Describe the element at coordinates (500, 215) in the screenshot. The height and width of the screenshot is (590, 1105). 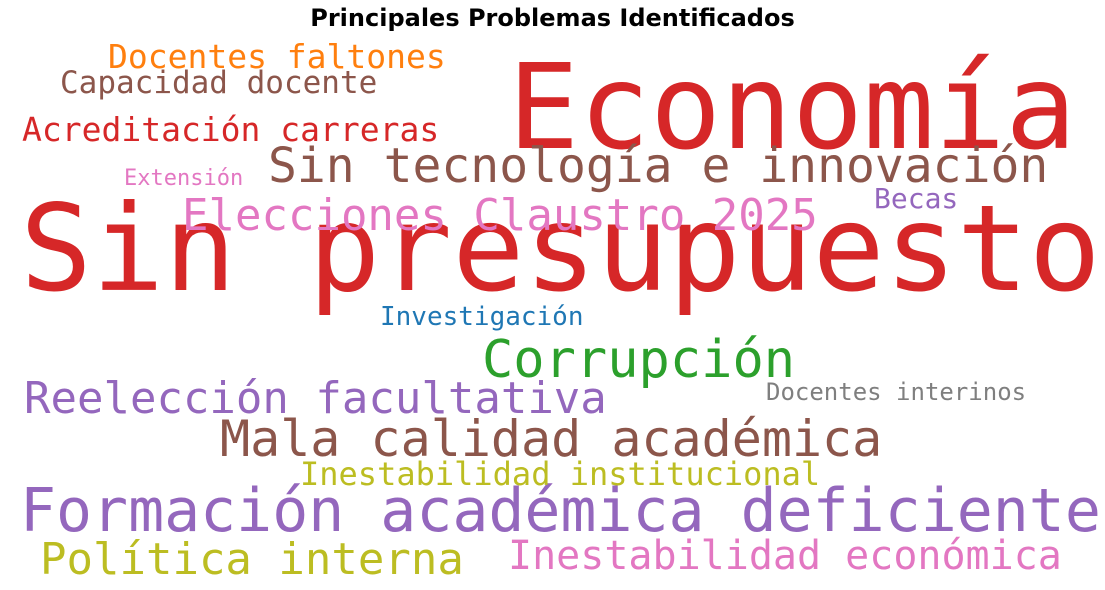
I see `word-cloud-word: Elecciones Claustro 2025` at that location.